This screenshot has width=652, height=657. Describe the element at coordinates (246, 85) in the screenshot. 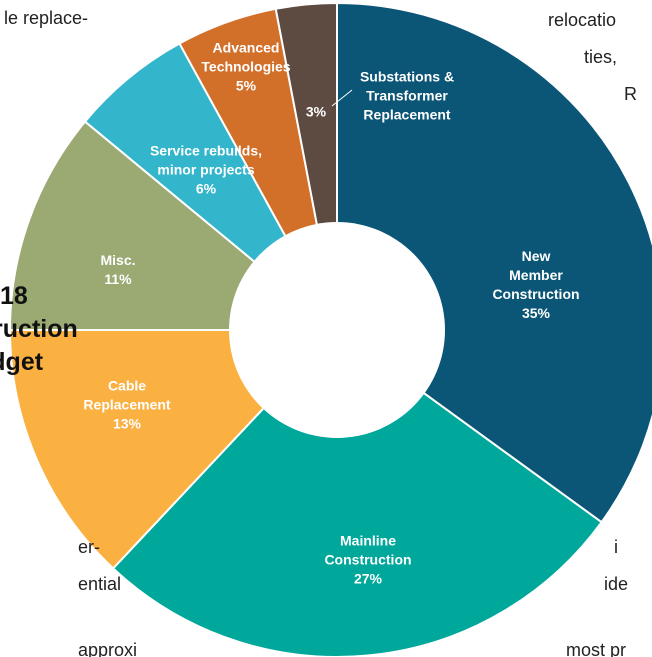

I see `value-label: 5%` at that location.